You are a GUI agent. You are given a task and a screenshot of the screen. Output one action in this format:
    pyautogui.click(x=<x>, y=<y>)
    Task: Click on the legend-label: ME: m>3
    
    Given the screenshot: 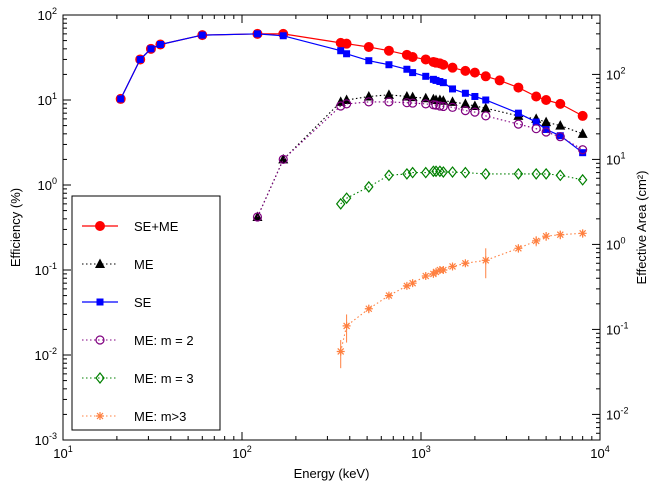 What is the action you would take?
    pyautogui.click(x=160, y=416)
    